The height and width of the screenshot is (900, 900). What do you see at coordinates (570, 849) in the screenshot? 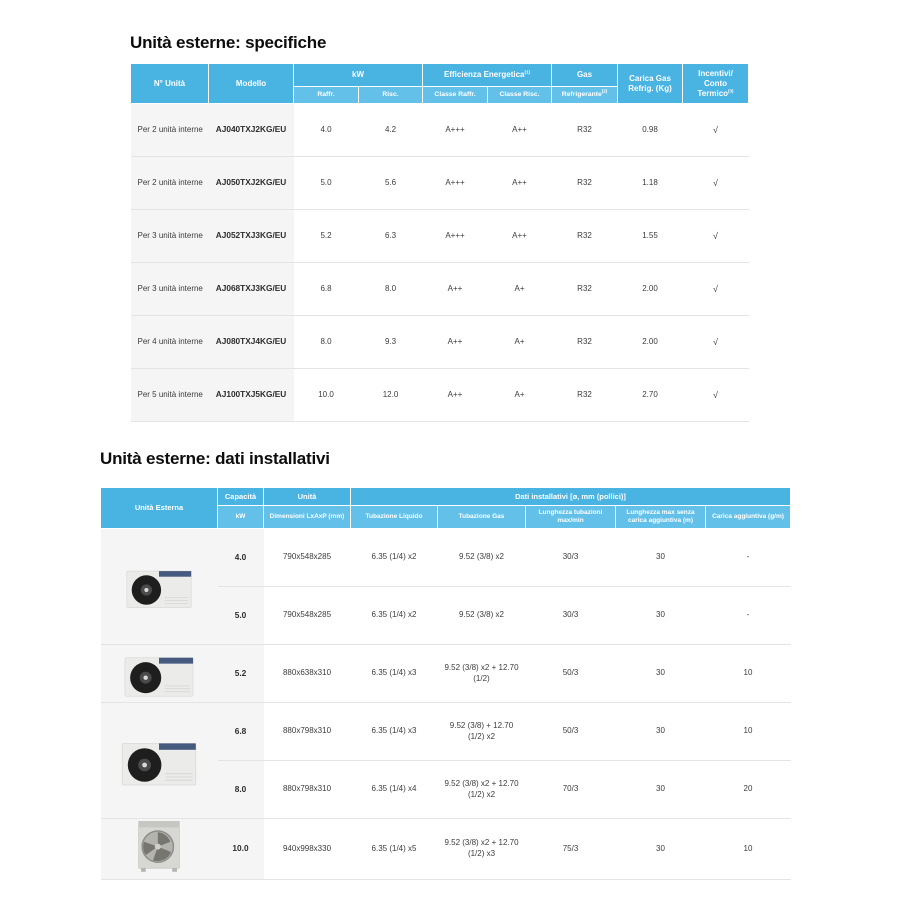
I see `cell-lunghezza-tubazioni: 75/3` at bounding box center [570, 849].